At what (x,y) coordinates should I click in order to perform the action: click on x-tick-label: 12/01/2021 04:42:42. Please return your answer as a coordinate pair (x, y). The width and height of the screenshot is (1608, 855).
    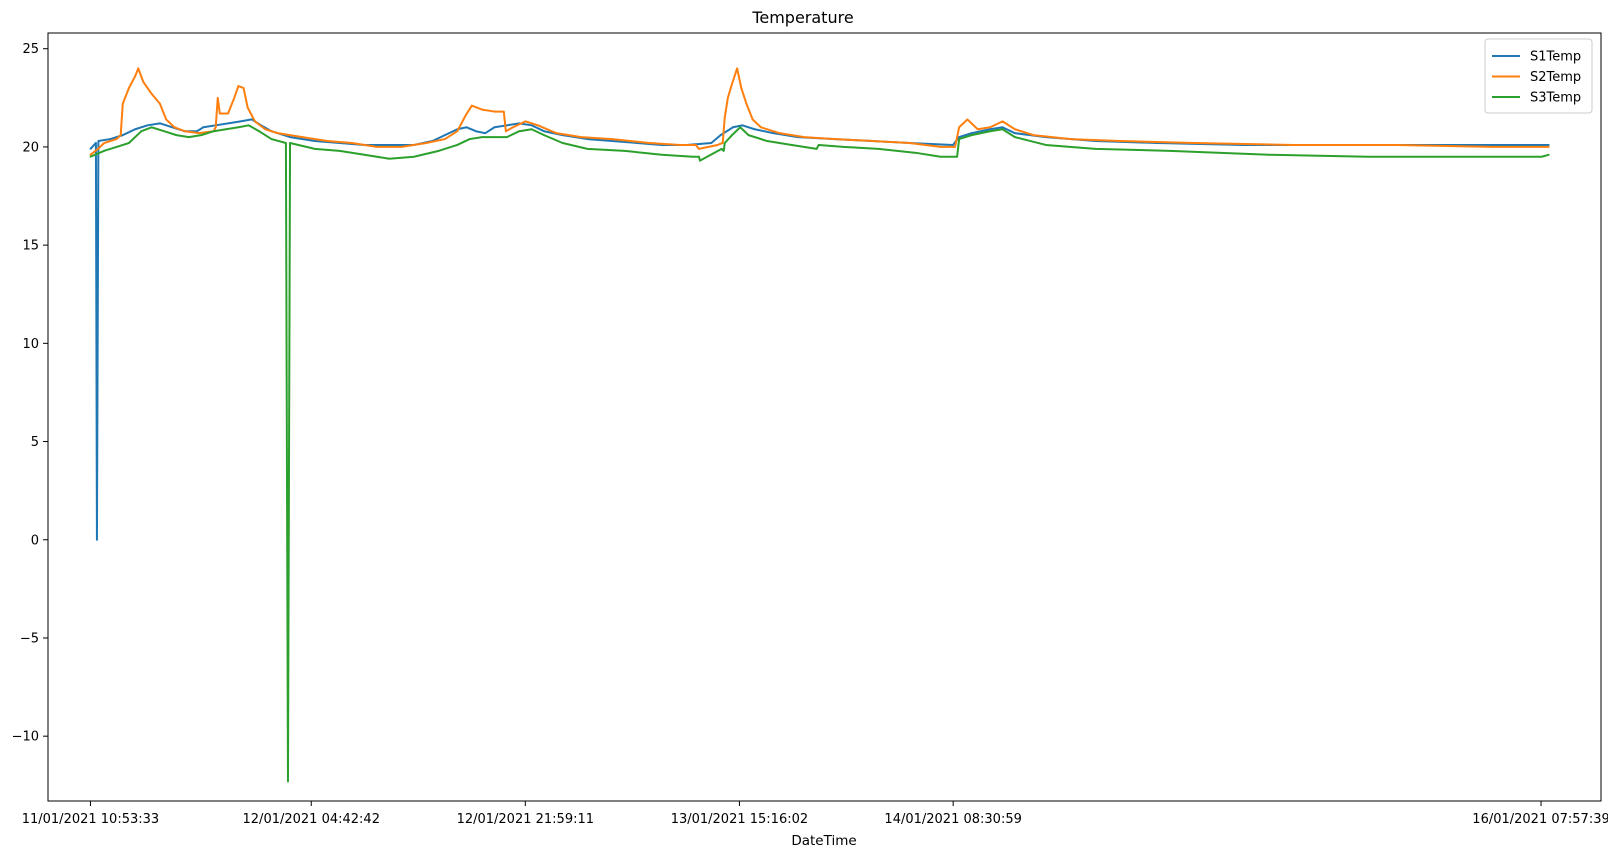
    Looking at the image, I should click on (311, 819).